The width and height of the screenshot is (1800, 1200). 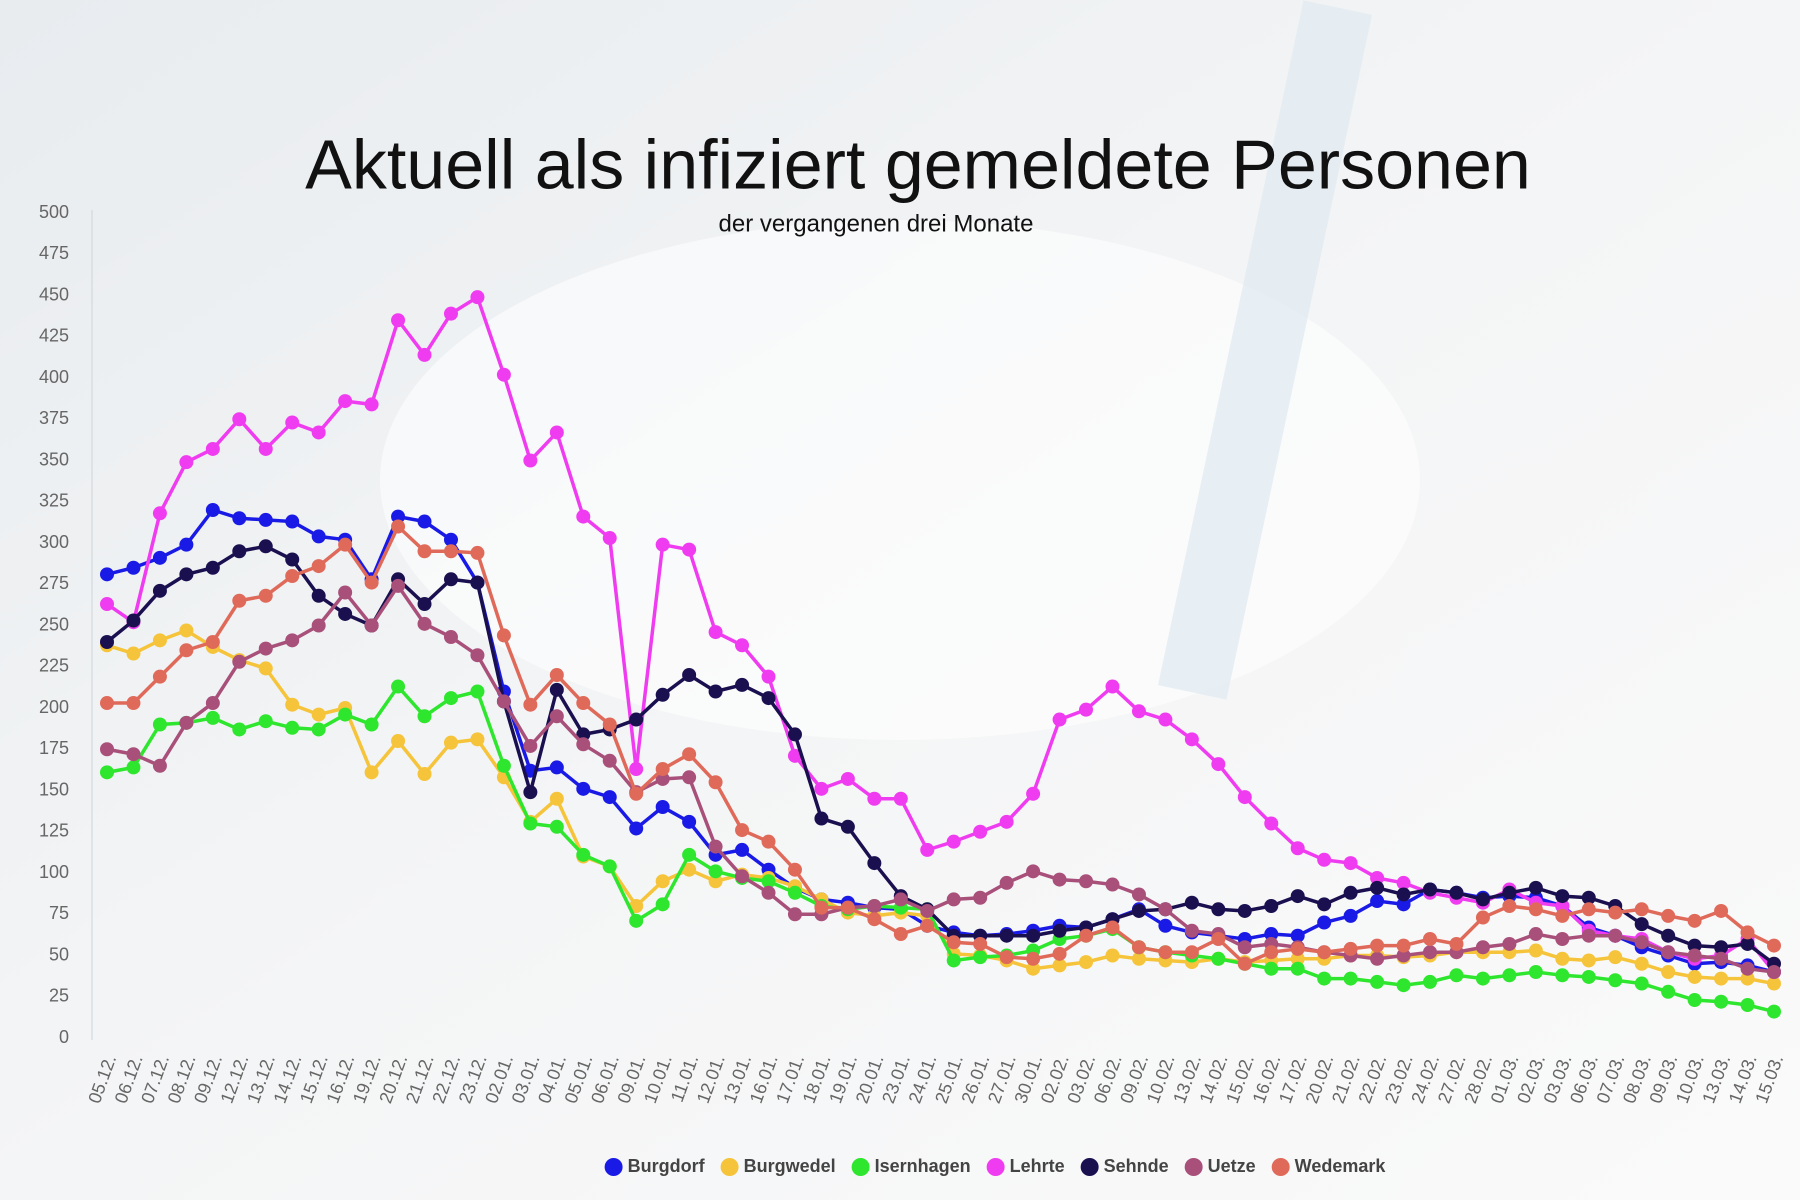 What do you see at coordinates (1124, 1166) in the screenshot?
I see `legend-item: Sehnde` at bounding box center [1124, 1166].